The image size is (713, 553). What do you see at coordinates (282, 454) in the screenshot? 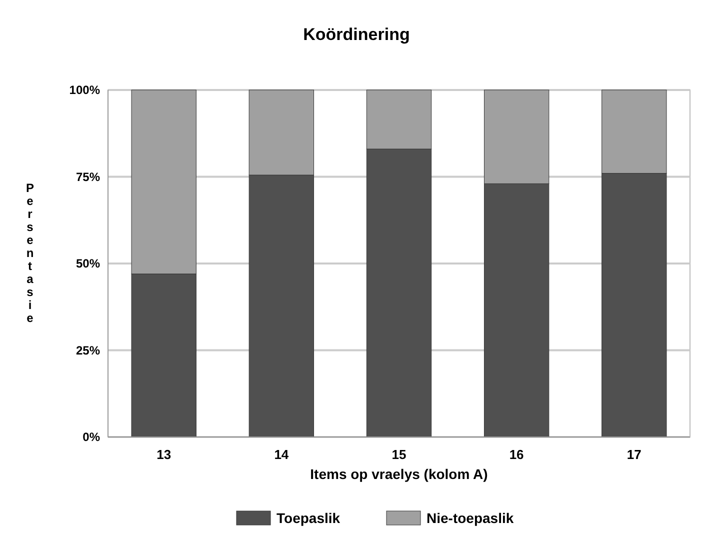
I see `x-tick-label: 14` at bounding box center [282, 454].